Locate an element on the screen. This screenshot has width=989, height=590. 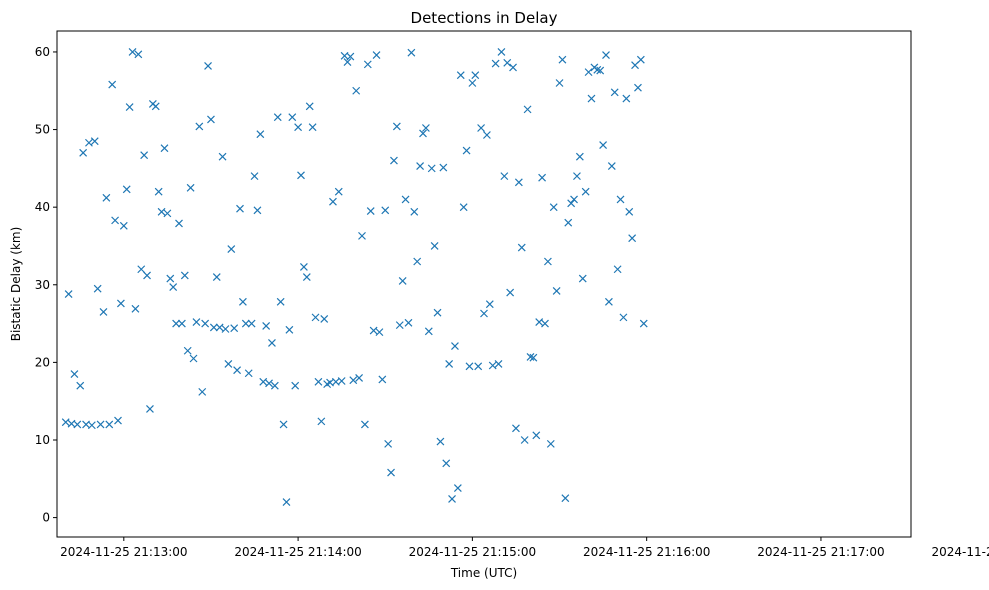
y-tick-label-0: 0 is located at coordinates (46, 518).